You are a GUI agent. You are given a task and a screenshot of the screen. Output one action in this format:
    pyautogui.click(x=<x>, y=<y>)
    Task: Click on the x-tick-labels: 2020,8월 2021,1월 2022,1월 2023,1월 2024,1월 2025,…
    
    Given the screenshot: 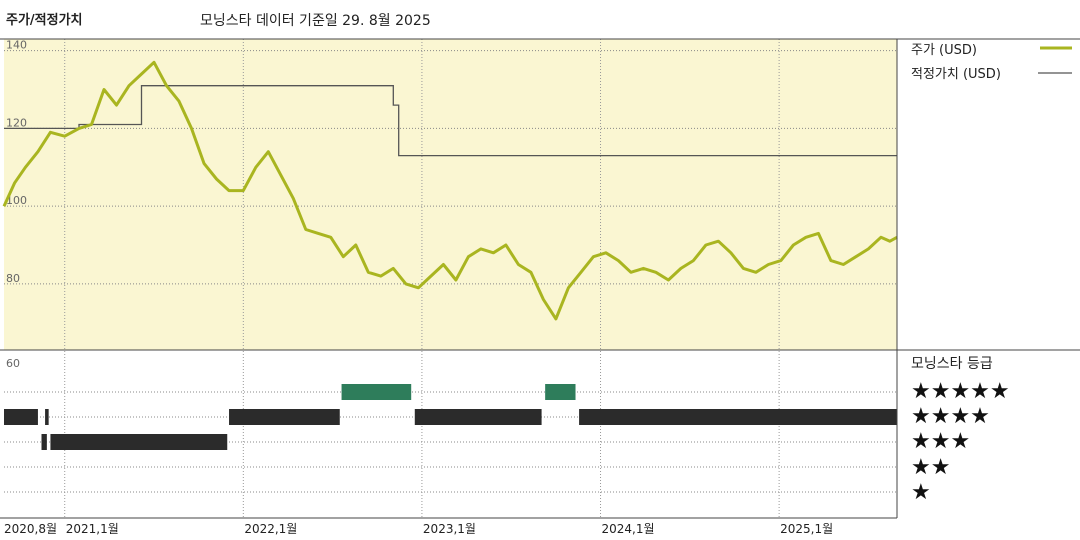 What is the action you would take?
    pyautogui.click(x=418, y=529)
    